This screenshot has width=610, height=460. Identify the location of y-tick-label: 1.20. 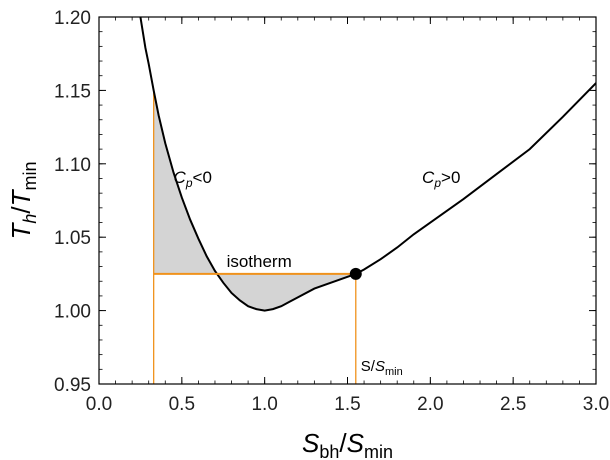
(72, 18).